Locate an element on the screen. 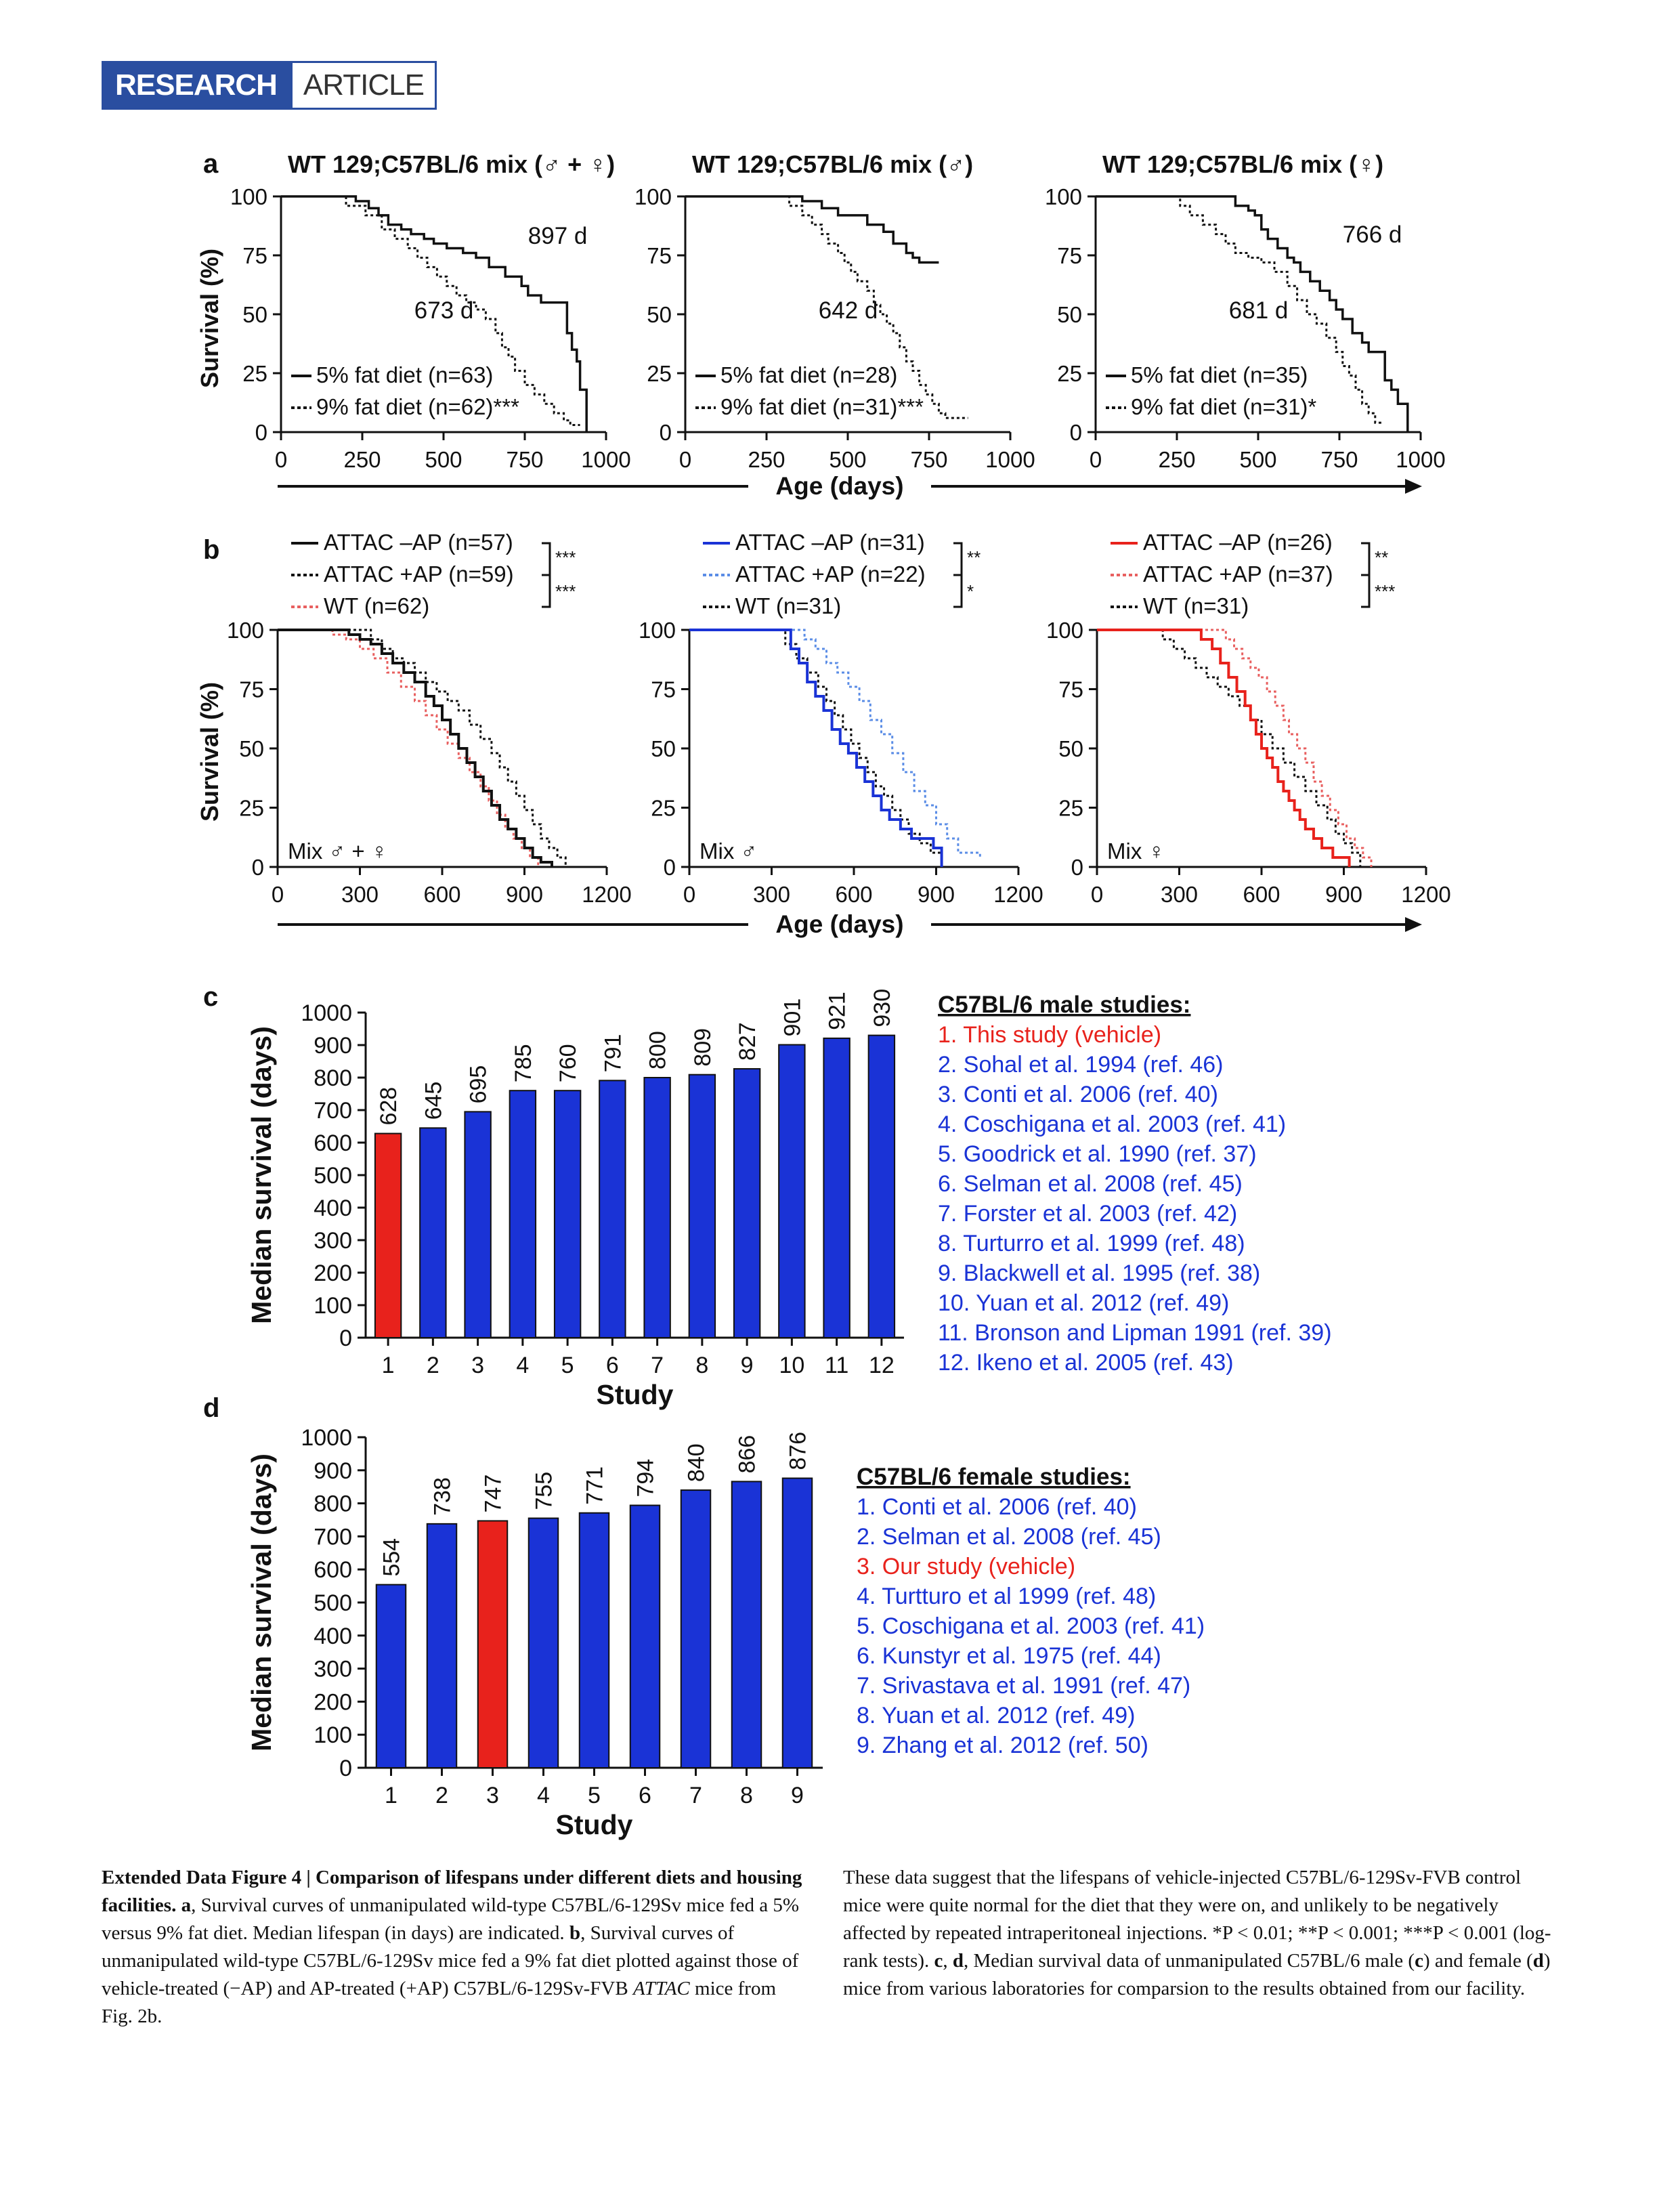 The image size is (1680, 2208). panel-c-value-label: 645 is located at coordinates (433, 1101).